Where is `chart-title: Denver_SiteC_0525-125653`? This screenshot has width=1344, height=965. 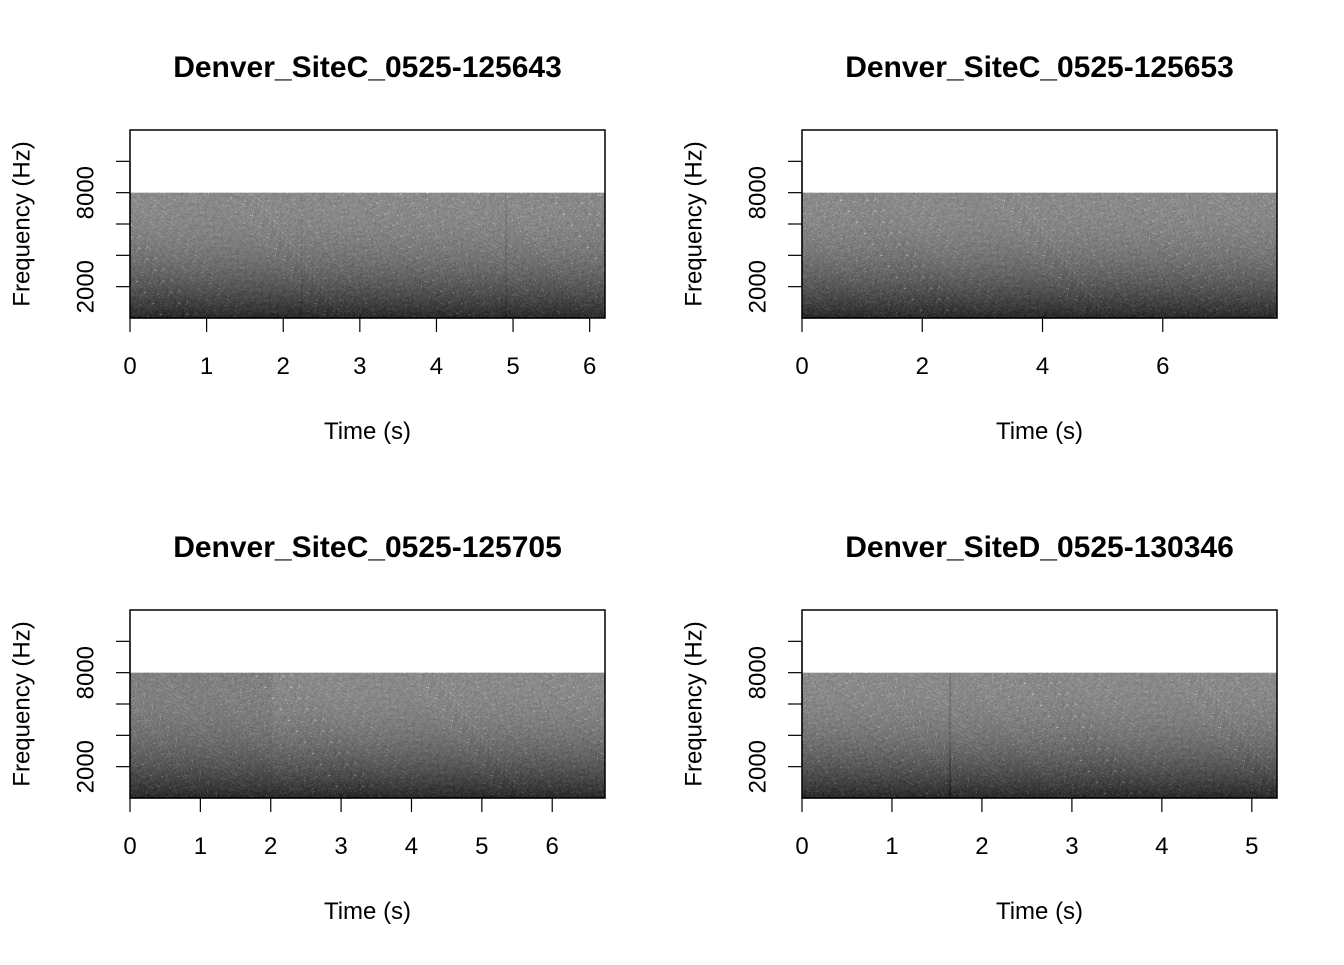
chart-title: Denver_SiteC_0525-125653 is located at coordinates (1039, 67).